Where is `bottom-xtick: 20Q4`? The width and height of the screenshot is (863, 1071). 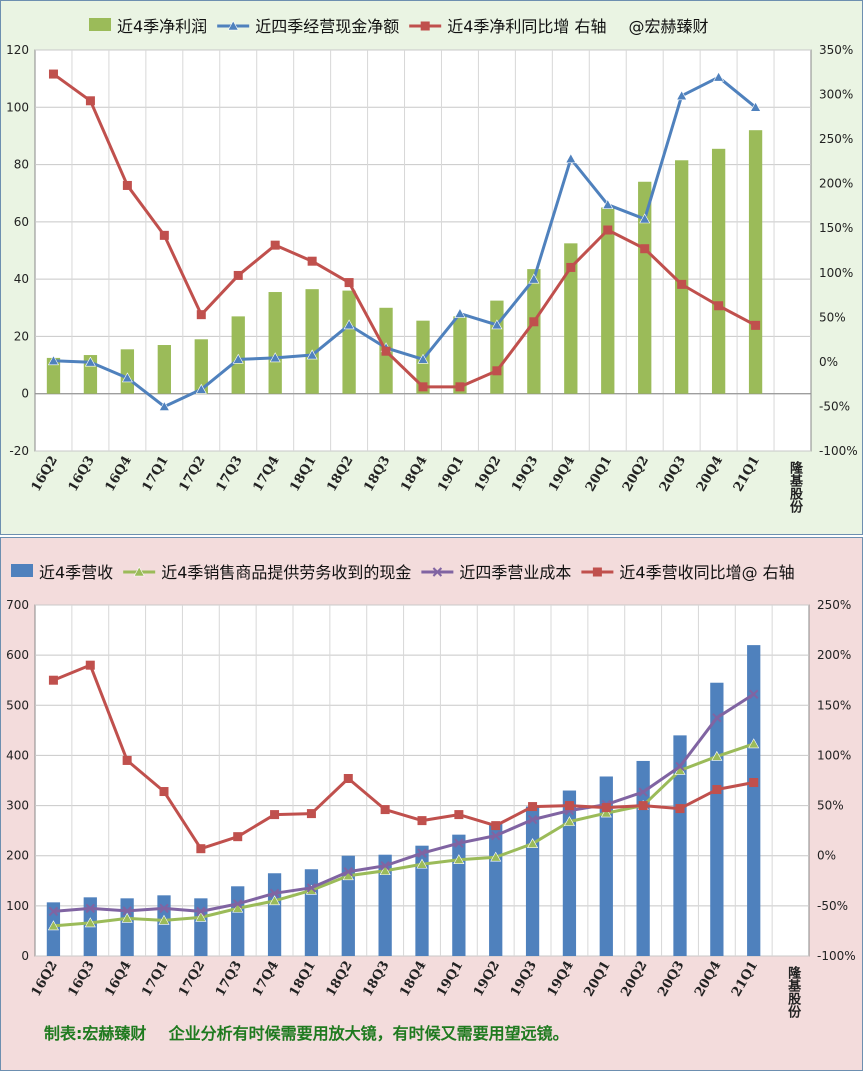 bottom-xtick: 20Q4 is located at coordinates (708, 979).